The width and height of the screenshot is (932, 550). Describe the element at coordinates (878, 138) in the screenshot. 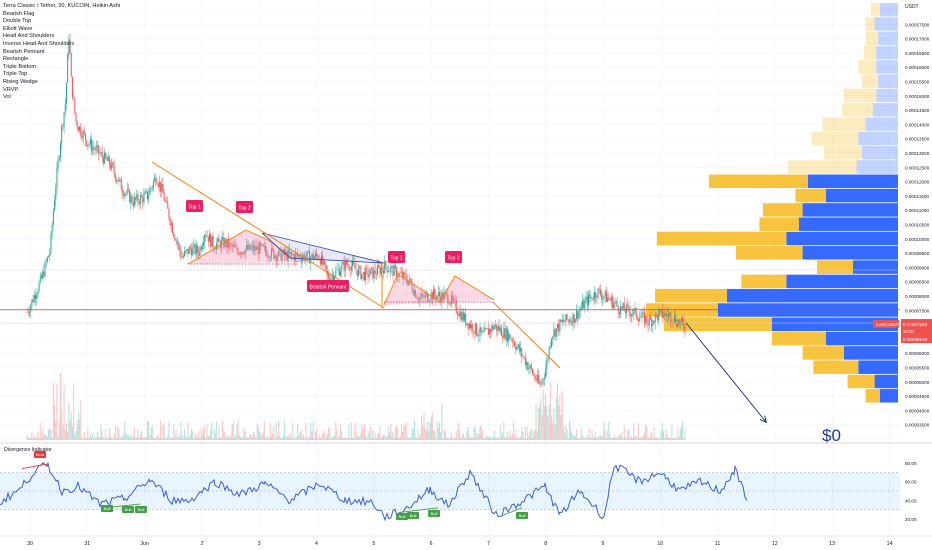

I see `profile-bar-buy` at that location.